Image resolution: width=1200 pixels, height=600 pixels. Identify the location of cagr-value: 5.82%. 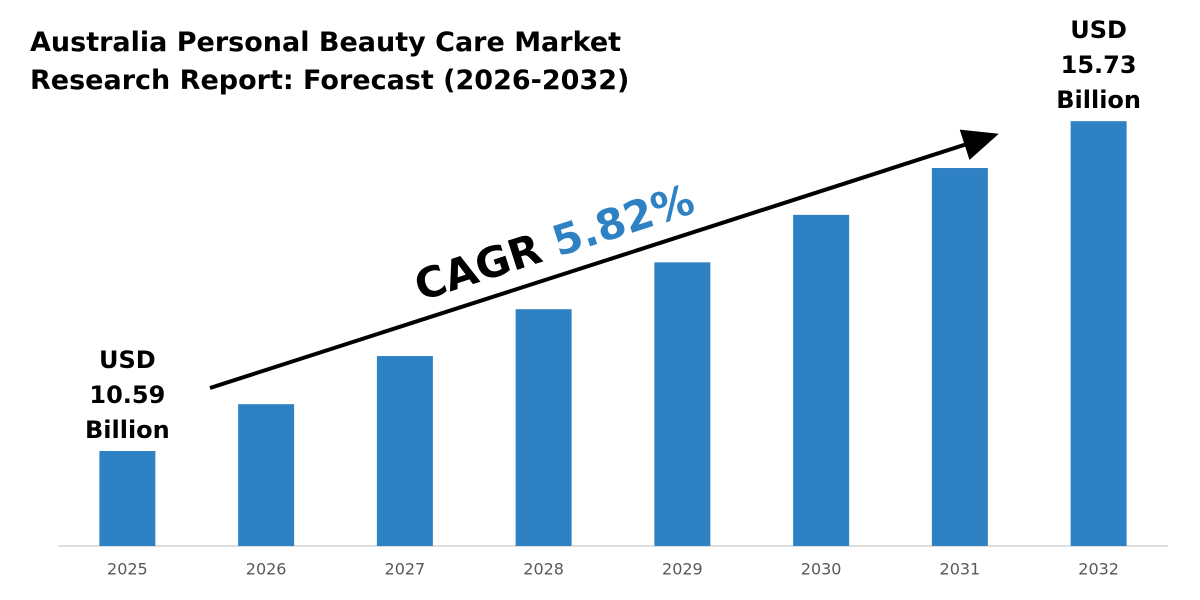
(623, 219).